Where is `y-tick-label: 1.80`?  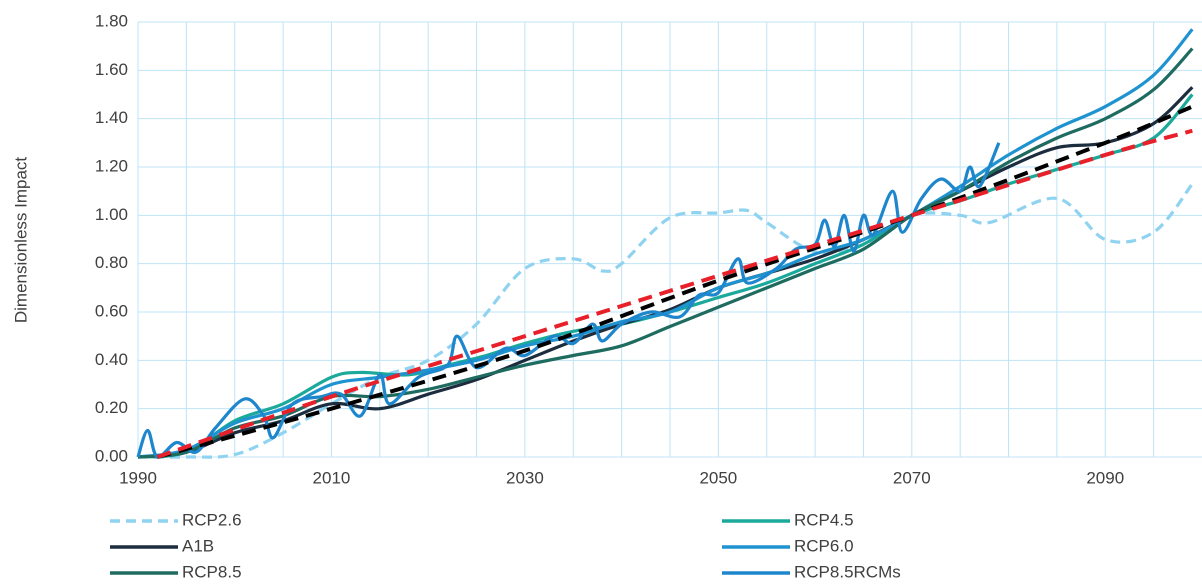 y-tick-label: 1.80 is located at coordinates (111, 20).